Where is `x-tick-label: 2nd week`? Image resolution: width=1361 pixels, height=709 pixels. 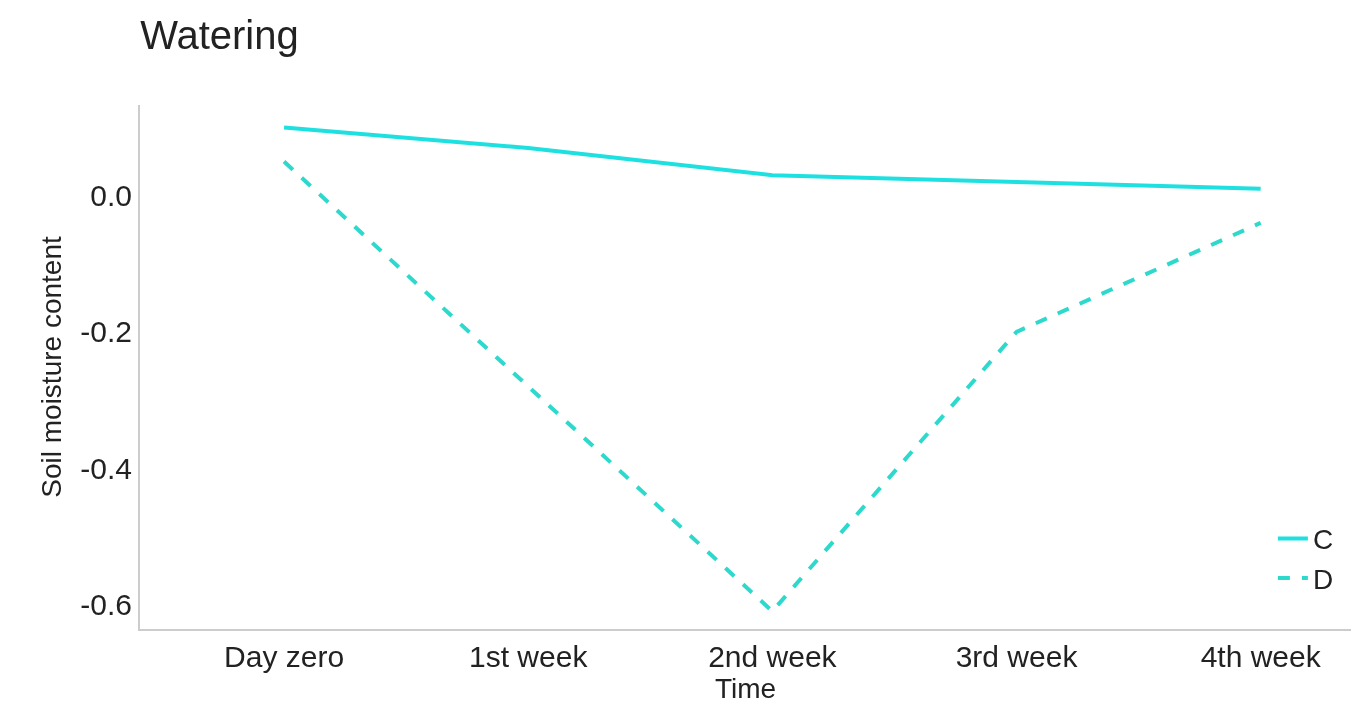
x-tick-label: 2nd week is located at coordinates (773, 656).